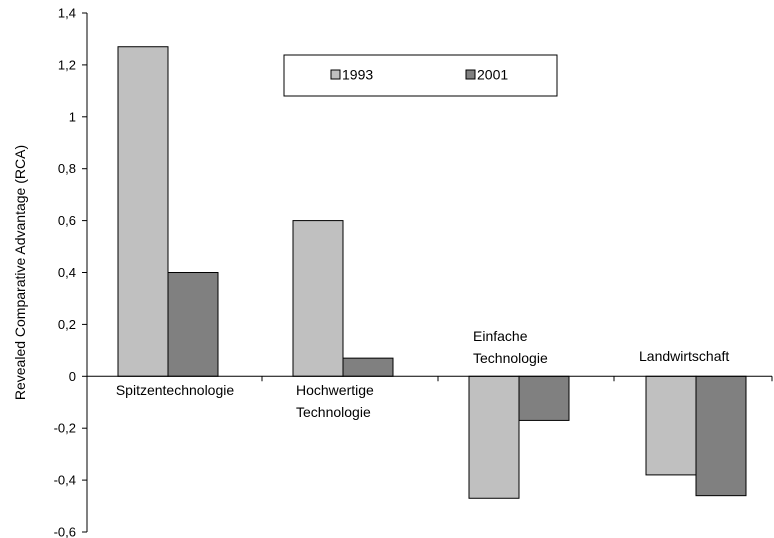 The height and width of the screenshot is (538, 774). What do you see at coordinates (67, 64) in the screenshot?
I see `y-tick-label: 1,2` at bounding box center [67, 64].